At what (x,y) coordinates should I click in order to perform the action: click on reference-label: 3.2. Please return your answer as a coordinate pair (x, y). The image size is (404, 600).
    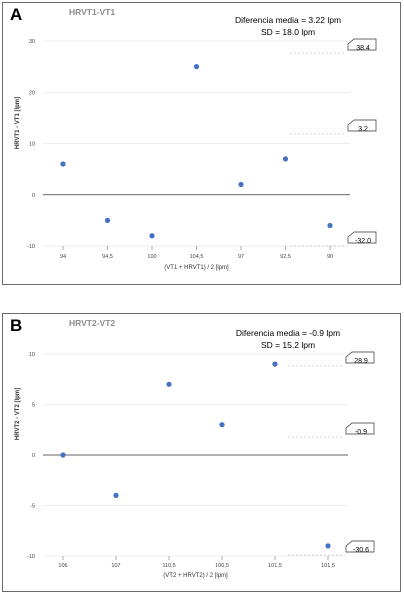
    Looking at the image, I should click on (363, 129).